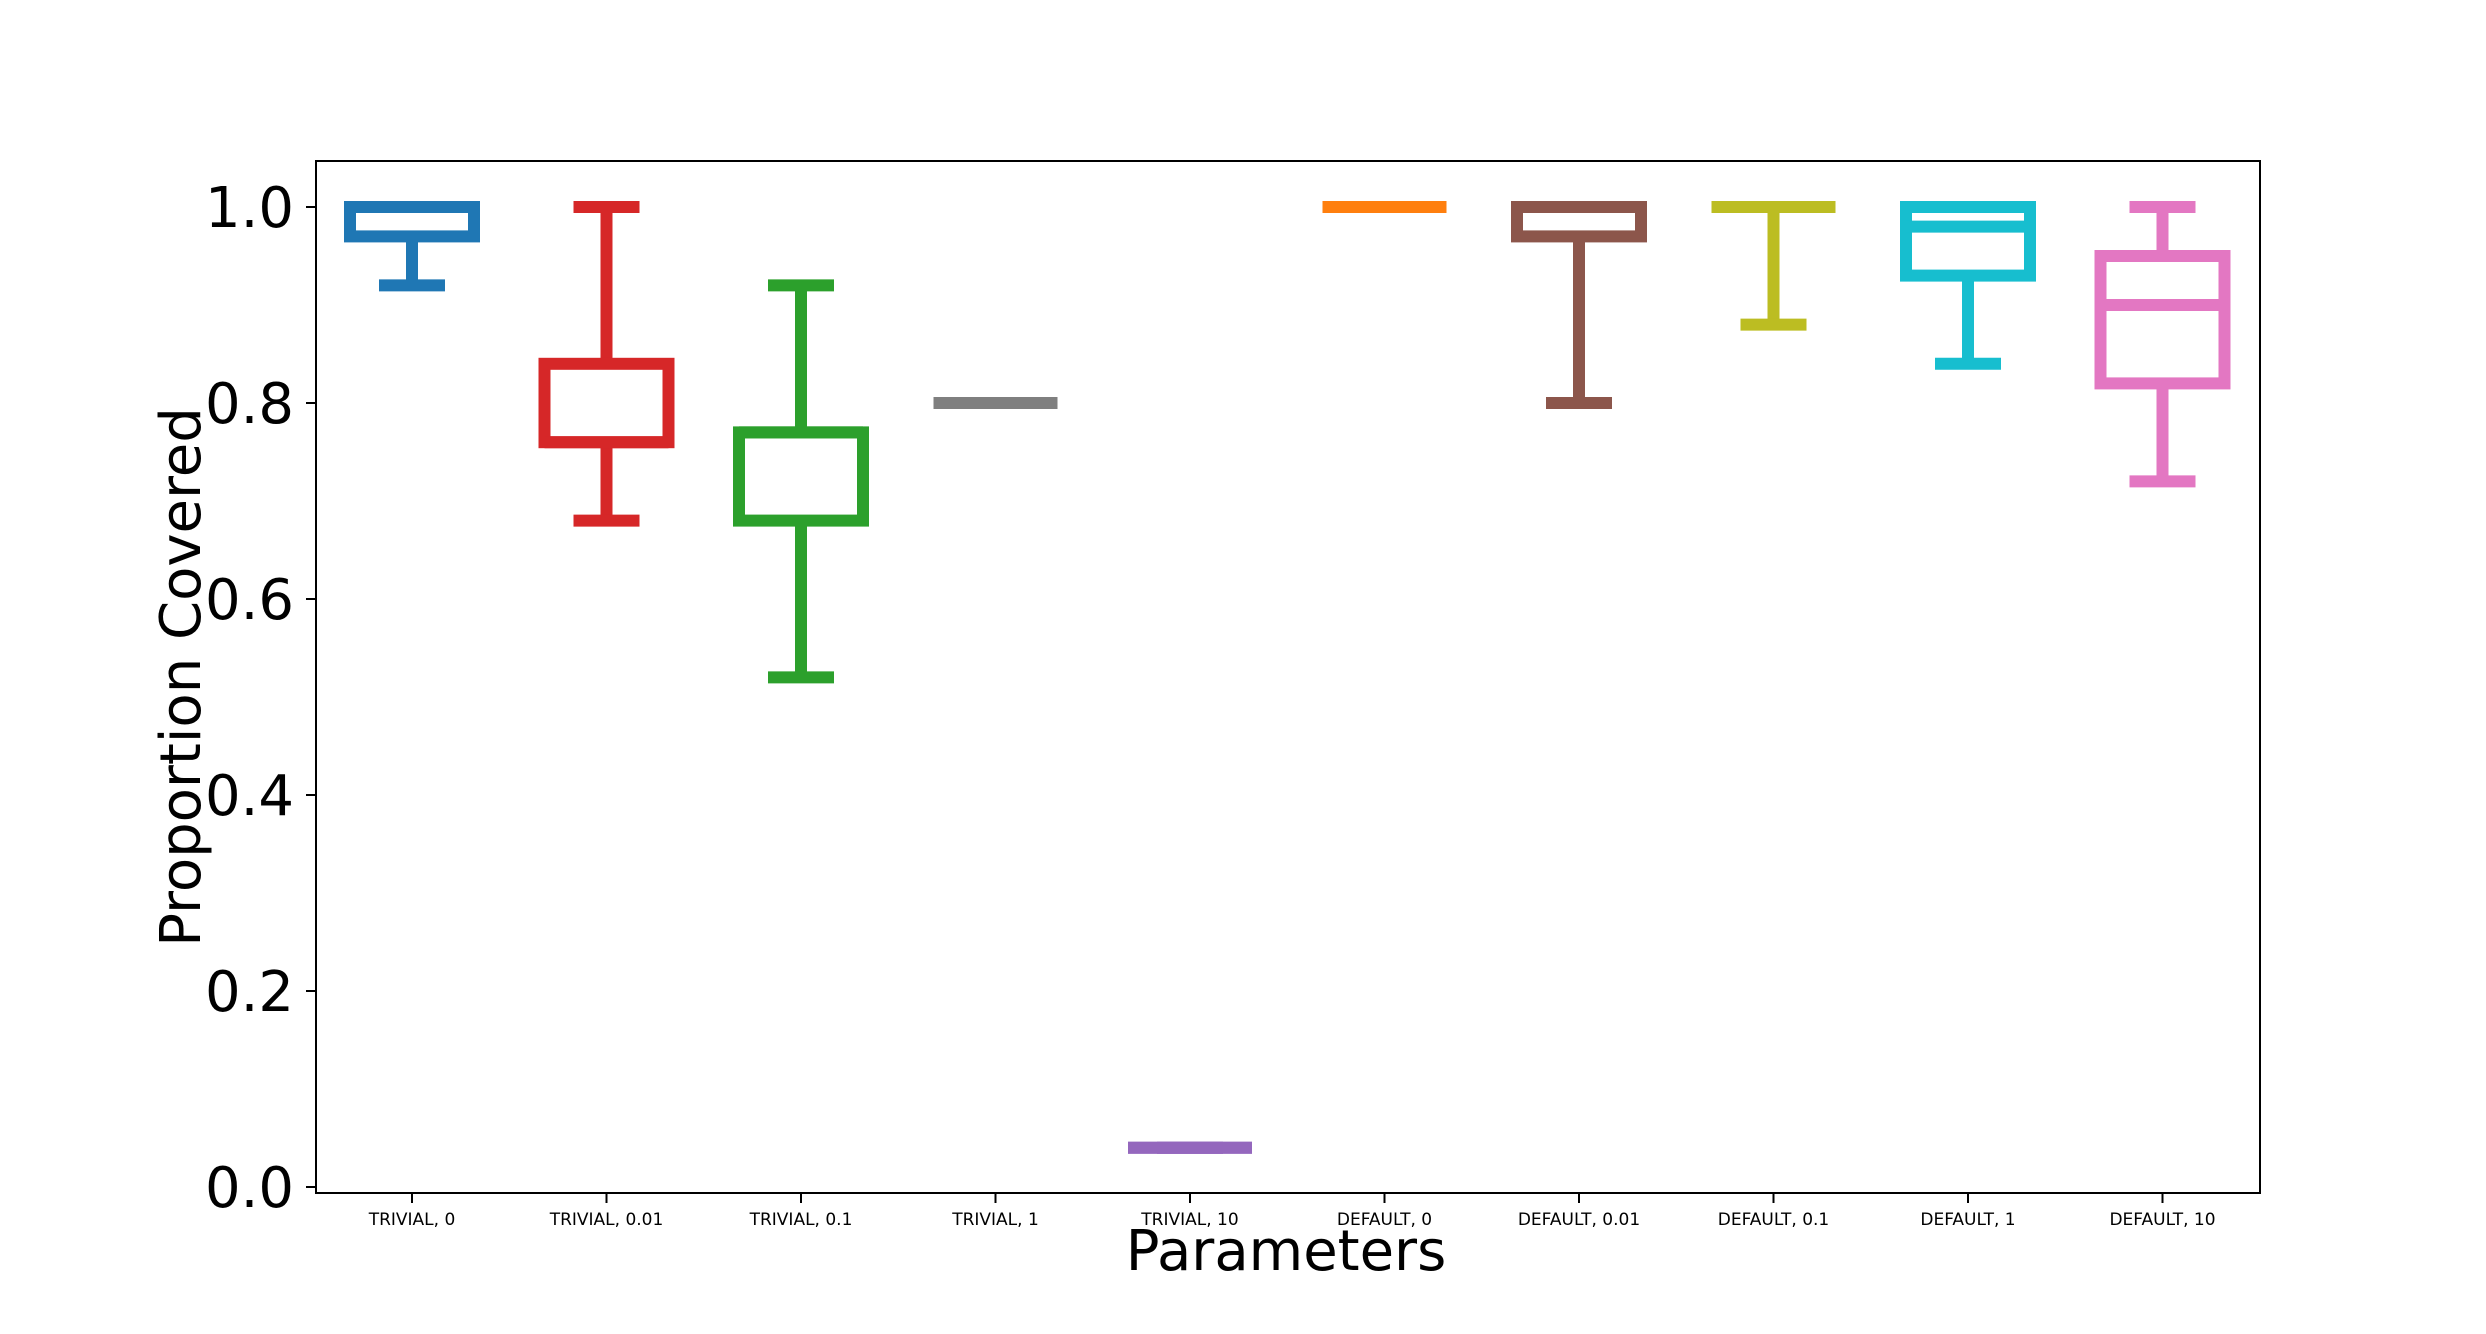 The image size is (2486, 1334). What do you see at coordinates (2162, 1220) in the screenshot?
I see `x-tick-label: DEFAULT, 10` at bounding box center [2162, 1220].